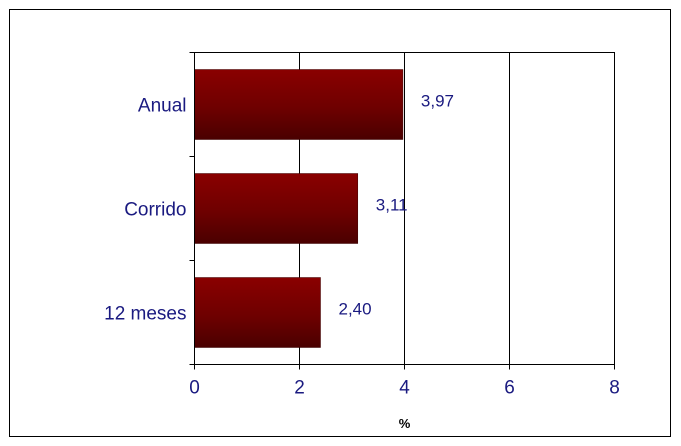  Describe the element at coordinates (155, 210) in the screenshot. I see `category-label: Corrido` at that location.